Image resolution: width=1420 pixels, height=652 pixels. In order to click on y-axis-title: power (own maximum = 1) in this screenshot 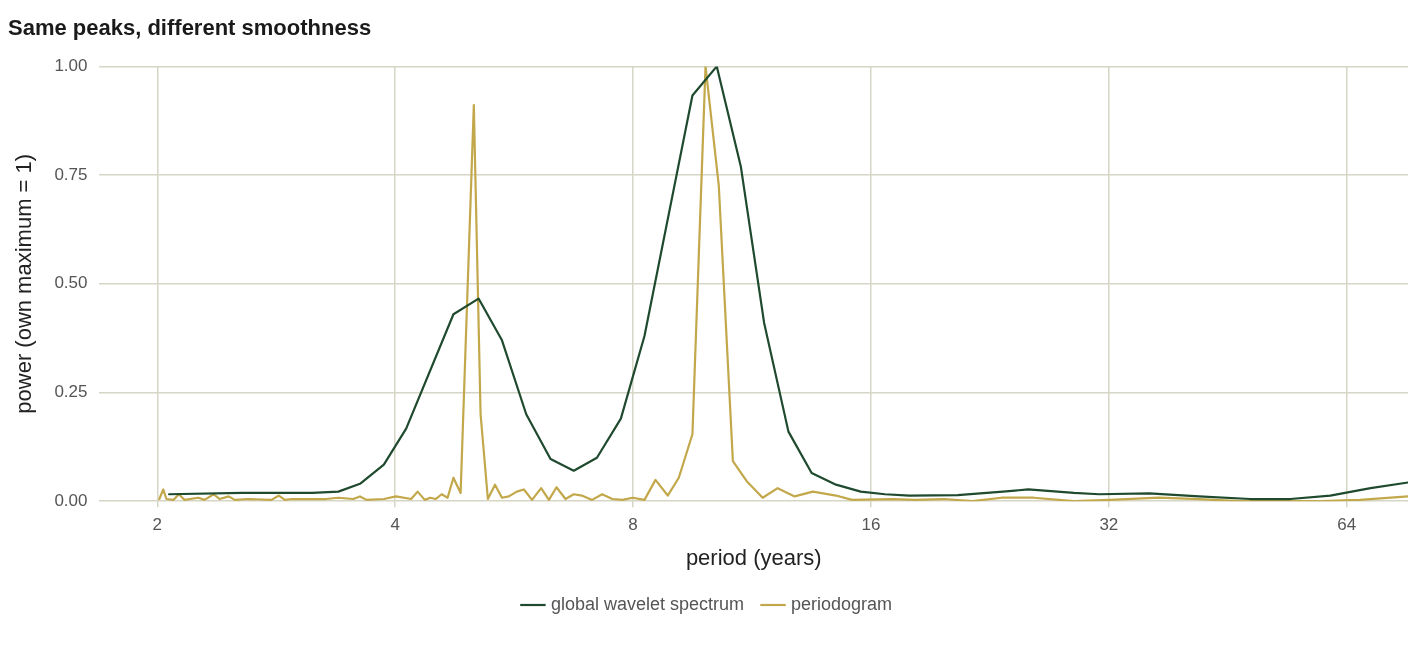, I will do `click(24, 283)`.